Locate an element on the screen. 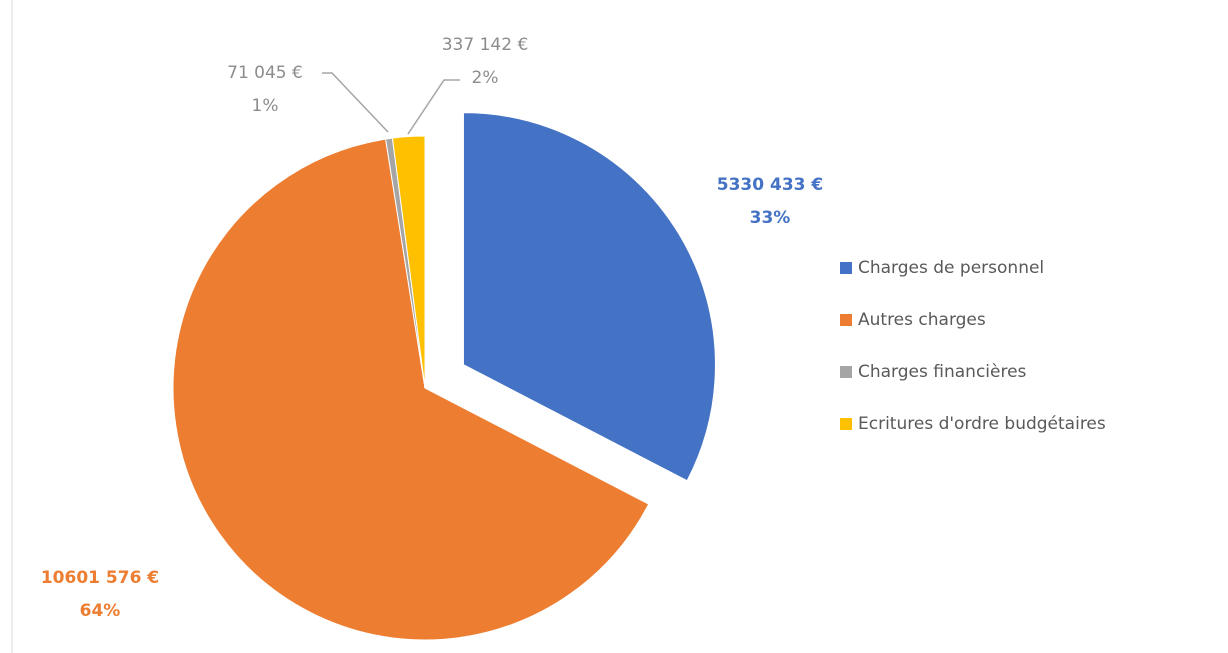 Image resolution: width=1228 pixels, height=653 pixels. value-label: 5330 433 € is located at coordinates (770, 185).